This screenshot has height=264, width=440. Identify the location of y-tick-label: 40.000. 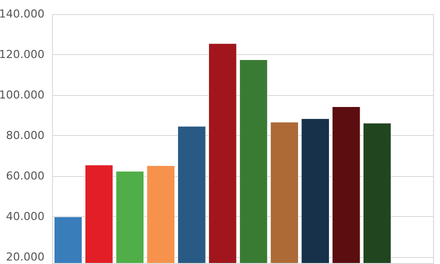
(25, 216).